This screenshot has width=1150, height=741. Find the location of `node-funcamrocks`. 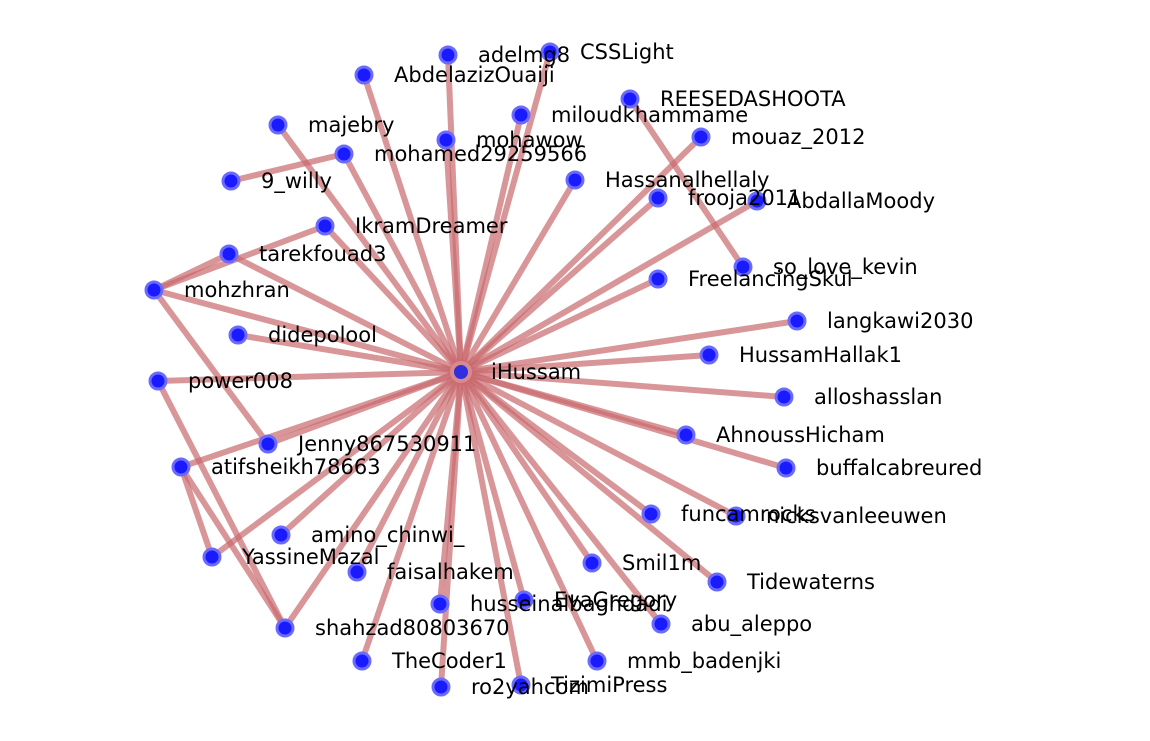

node-funcamrocks is located at coordinates (651, 514).